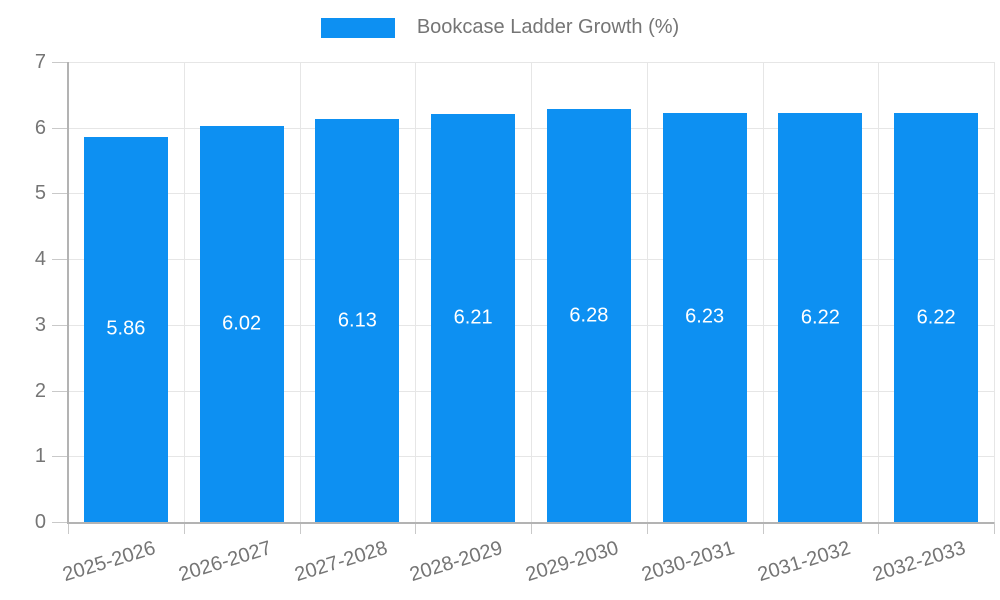  I want to click on y-axis-label: 0, so click(40, 522).